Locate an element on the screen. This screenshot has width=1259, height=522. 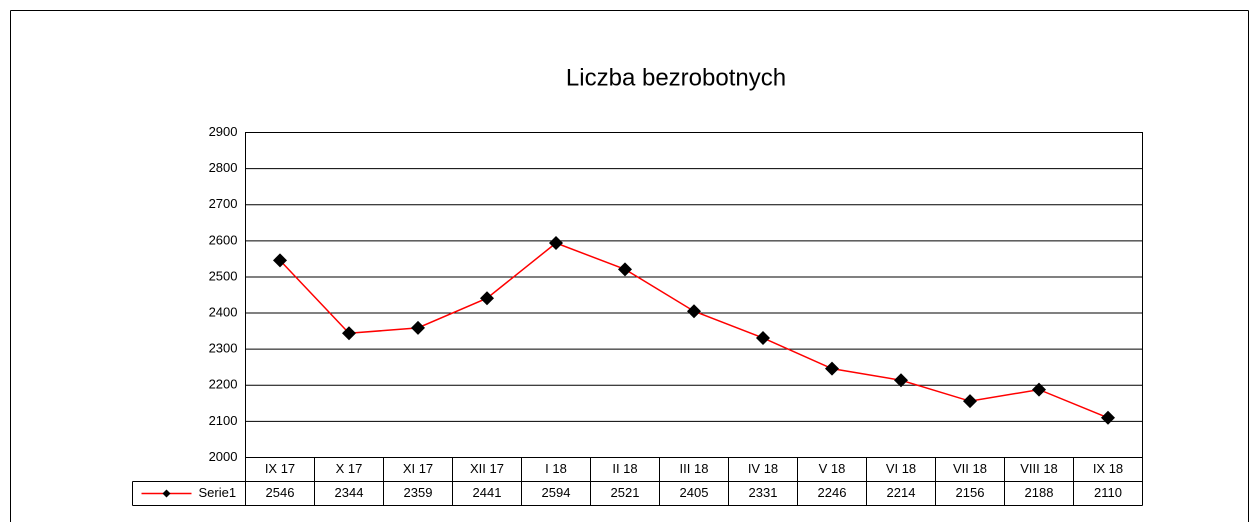
table-value: 2331 is located at coordinates (763, 492).